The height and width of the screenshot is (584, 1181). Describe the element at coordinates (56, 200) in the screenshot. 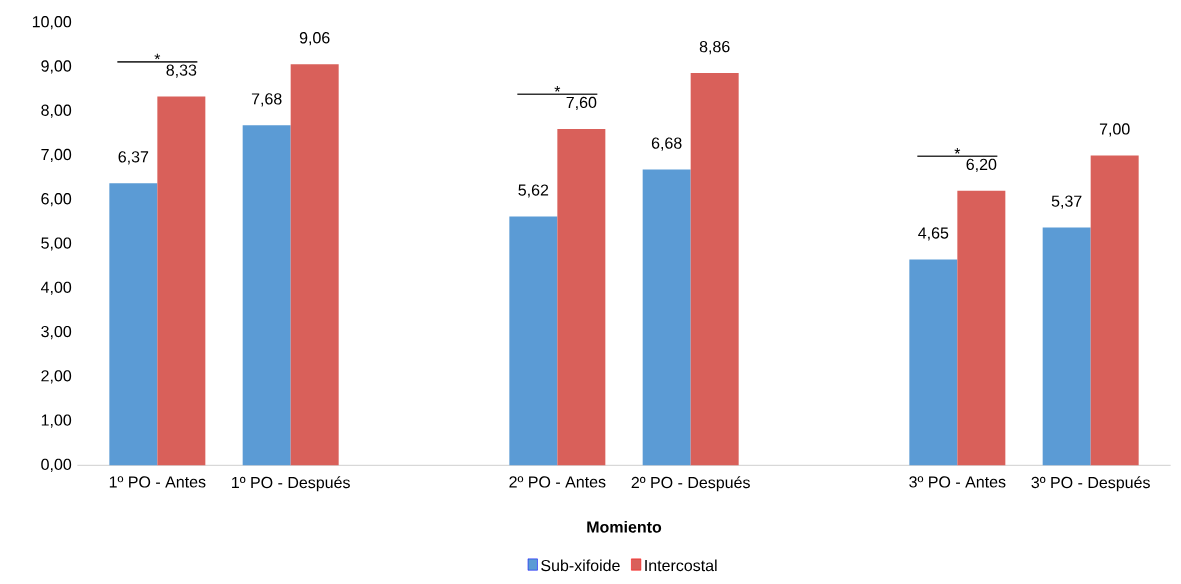

I see `y-tick-label: 6,00` at that location.